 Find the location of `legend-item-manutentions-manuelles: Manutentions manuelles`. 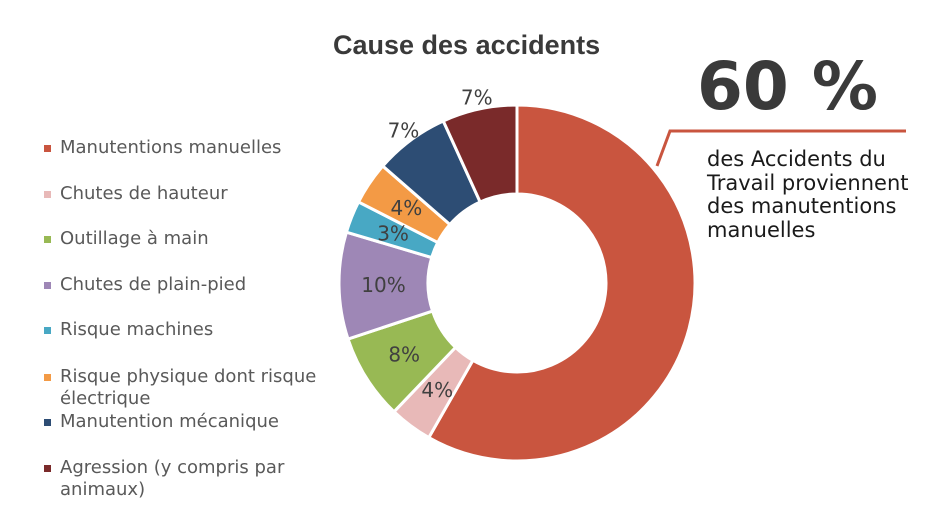

legend-item-manutentions-manuelles: Manutentions manuelles is located at coordinates (209, 148).